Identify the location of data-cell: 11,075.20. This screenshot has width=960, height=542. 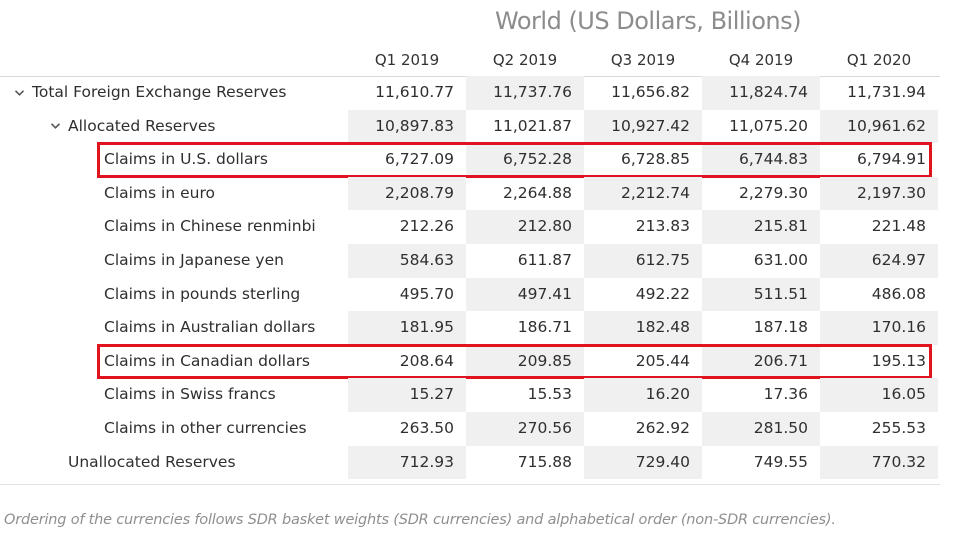
(768, 125).